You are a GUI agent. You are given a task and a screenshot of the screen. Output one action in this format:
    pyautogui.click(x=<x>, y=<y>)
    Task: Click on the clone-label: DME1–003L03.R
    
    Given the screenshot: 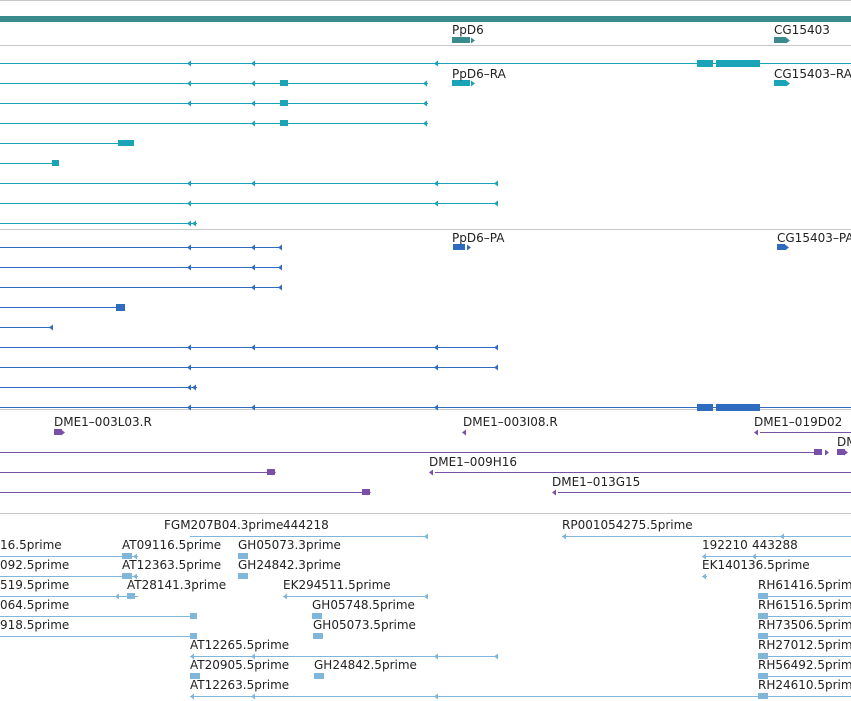 What is the action you would take?
    pyautogui.click(x=103, y=422)
    